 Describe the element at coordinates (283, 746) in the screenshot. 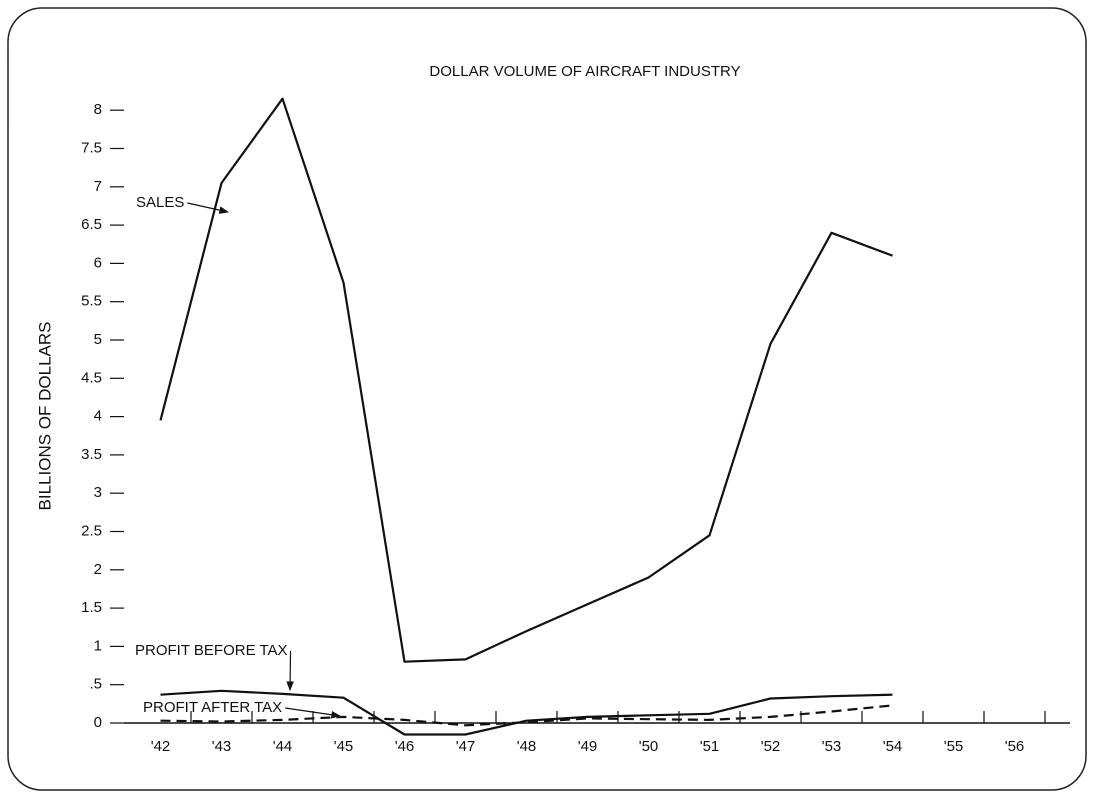

I see `x-tick-label: '44` at that location.